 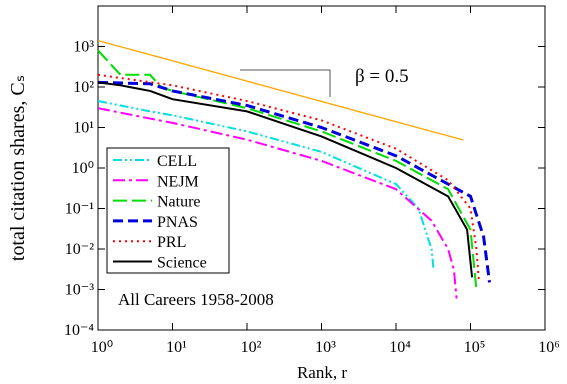 What do you see at coordinates (79, 209) in the screenshot?
I see `y-tick-label: 10⁻¹` at bounding box center [79, 209].